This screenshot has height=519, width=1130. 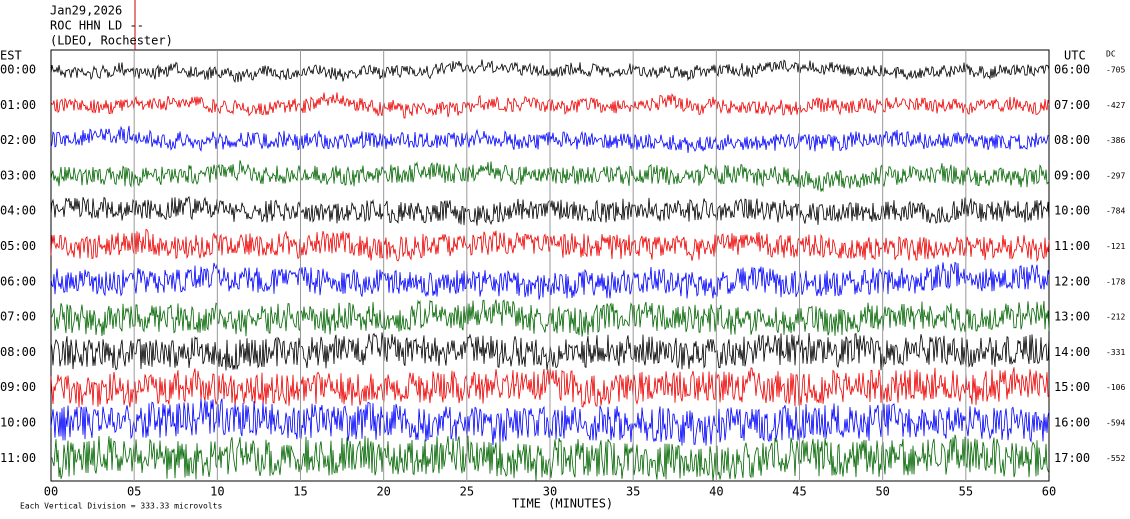 What do you see at coordinates (1115, 175) in the screenshot?
I see `dc-value: -297` at bounding box center [1115, 175].